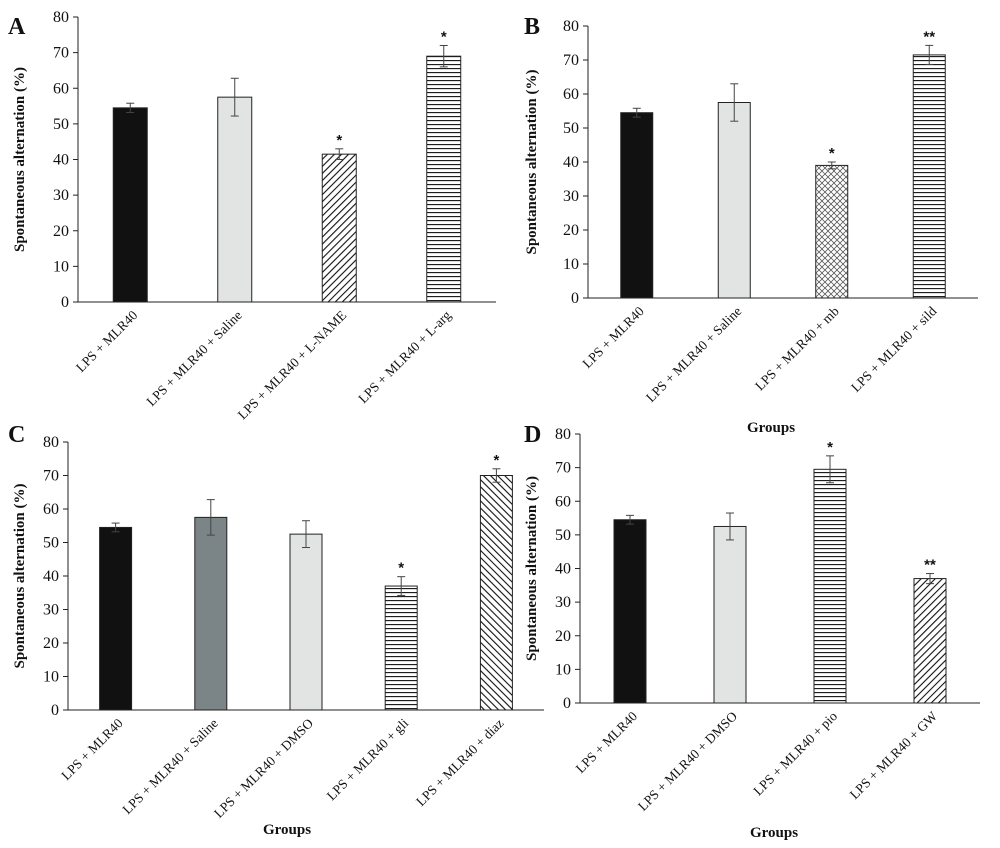  What do you see at coordinates (17, 27) in the screenshot?
I see `panel-label: A` at bounding box center [17, 27].